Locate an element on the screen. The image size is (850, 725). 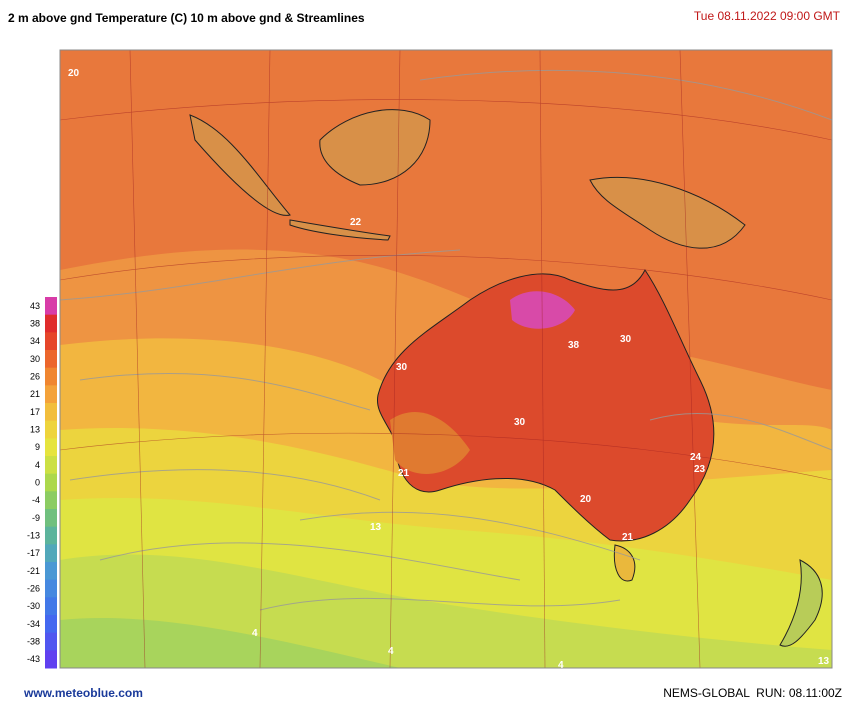
band-colder is located at coordinates (230, 643).